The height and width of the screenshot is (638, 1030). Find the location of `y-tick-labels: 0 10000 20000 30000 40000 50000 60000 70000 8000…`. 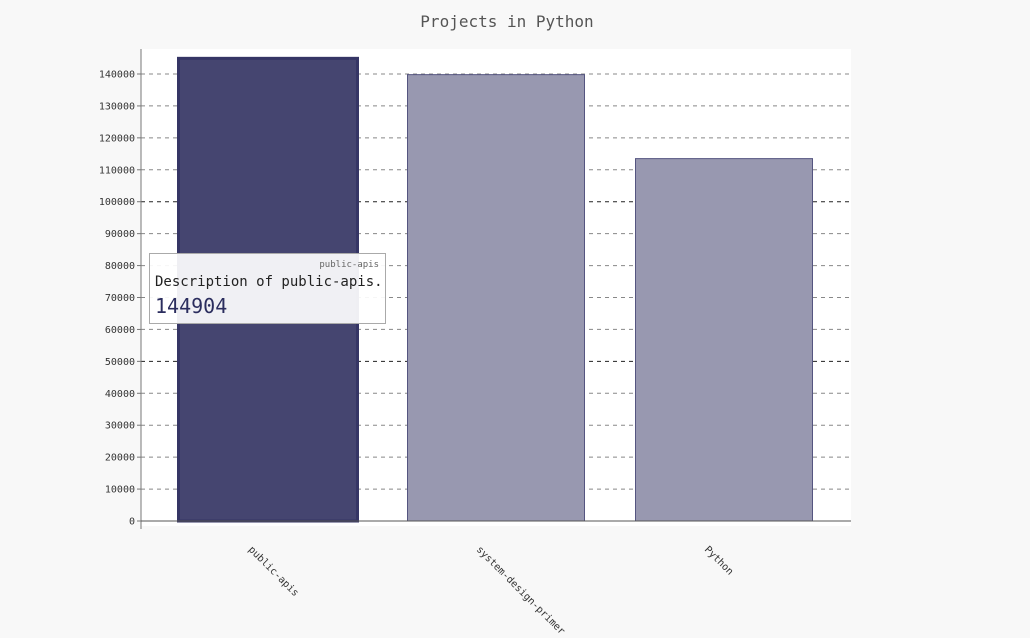

y-tick-labels: 0 10000 20000 30000 40000 50000 60000 70000 8000… is located at coordinates (120, 299).